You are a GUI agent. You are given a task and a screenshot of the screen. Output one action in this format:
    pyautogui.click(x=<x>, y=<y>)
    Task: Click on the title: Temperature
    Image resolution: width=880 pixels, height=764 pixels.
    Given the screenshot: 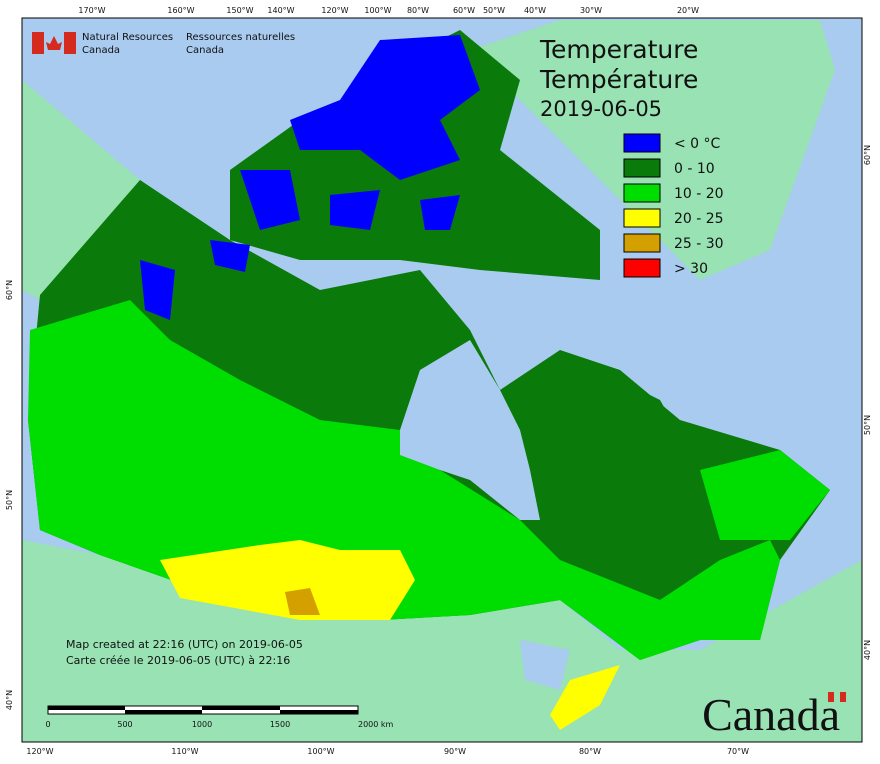 What is the action you would take?
    pyautogui.click(x=618, y=49)
    